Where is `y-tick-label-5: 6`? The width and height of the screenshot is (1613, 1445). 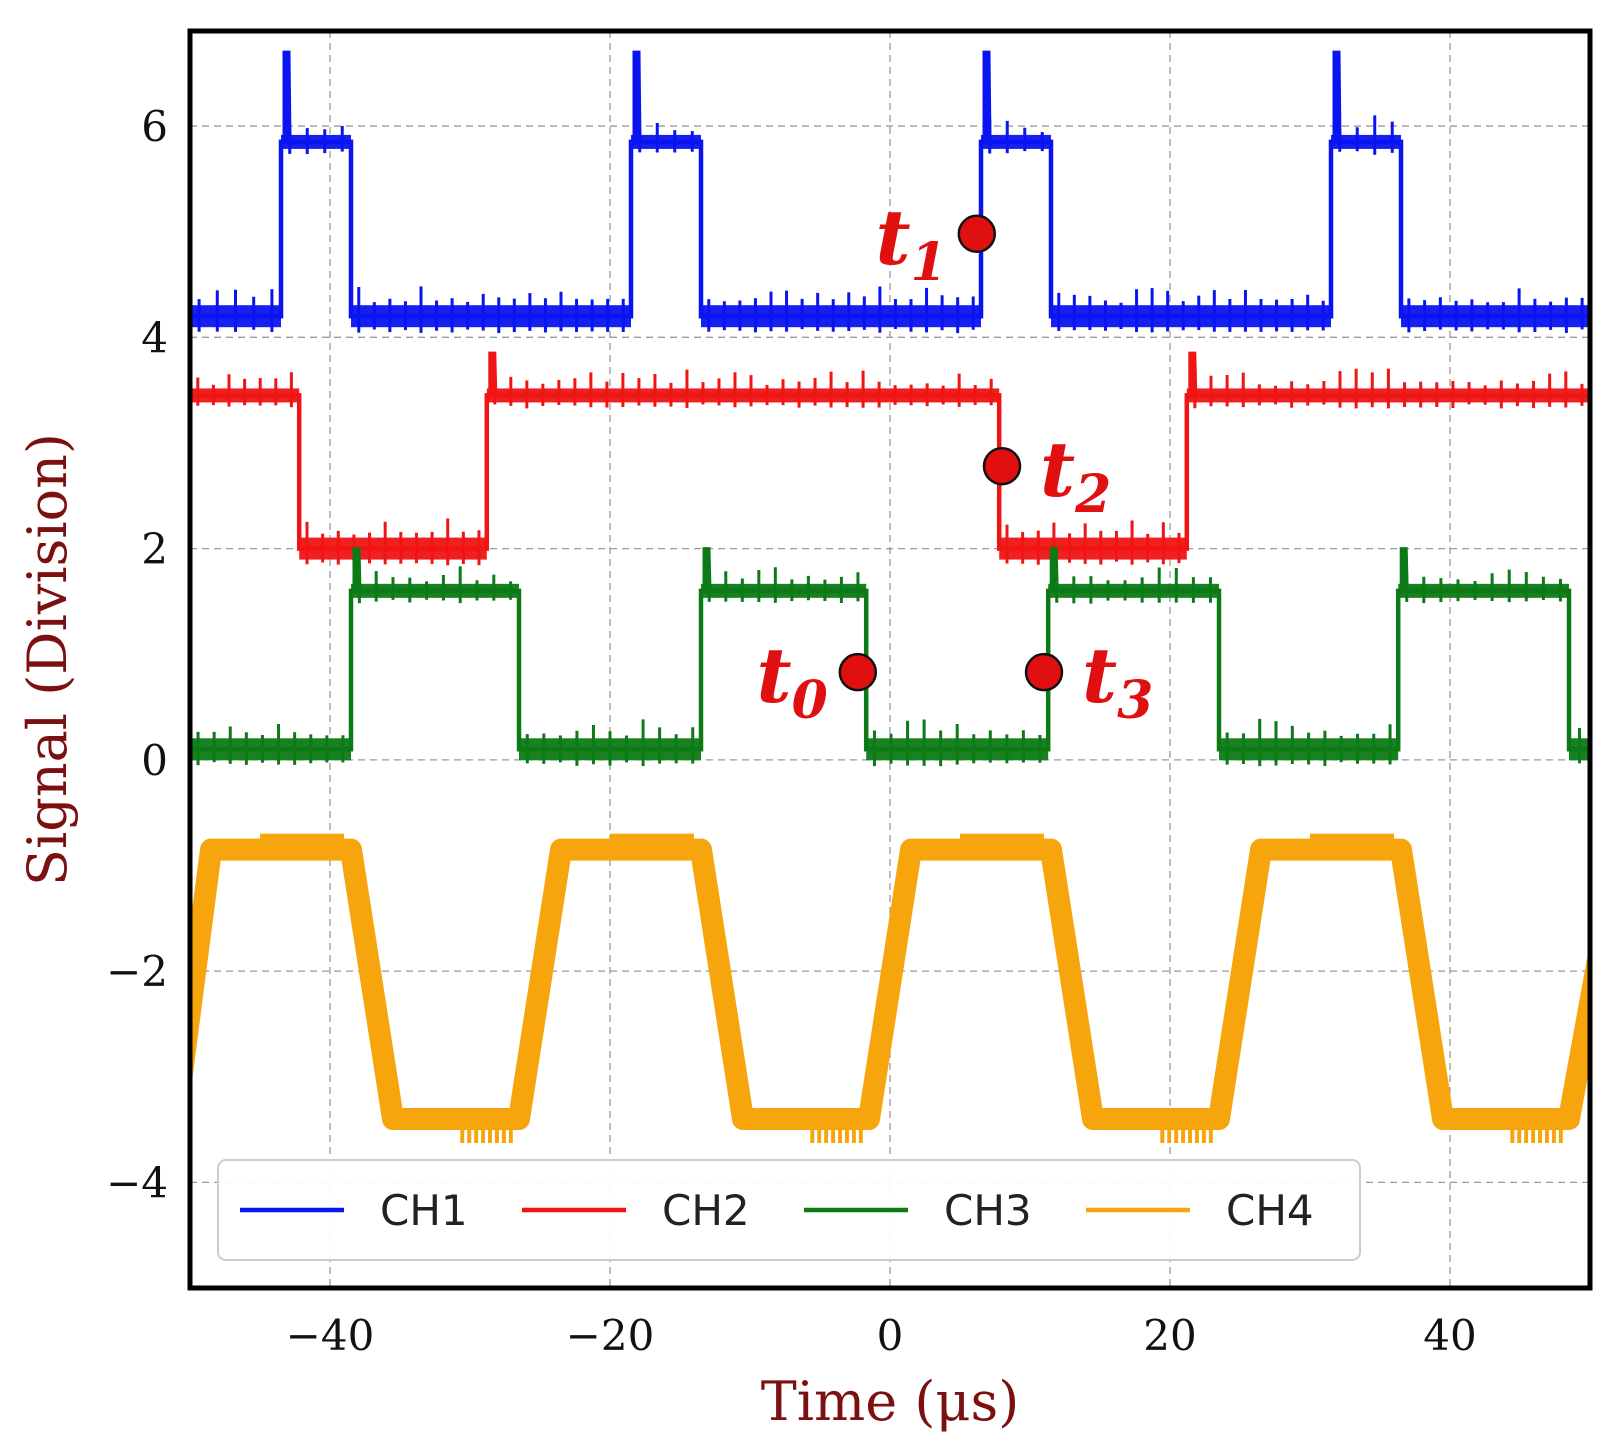 y-tick-label-5: 6 is located at coordinates (154, 126).